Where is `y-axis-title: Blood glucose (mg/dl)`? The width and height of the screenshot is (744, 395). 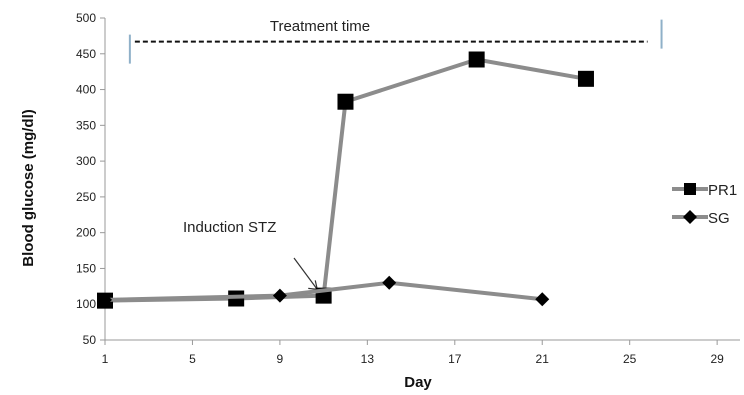 y-axis-title: Blood glucose (mg/dl) is located at coordinates (28, 188).